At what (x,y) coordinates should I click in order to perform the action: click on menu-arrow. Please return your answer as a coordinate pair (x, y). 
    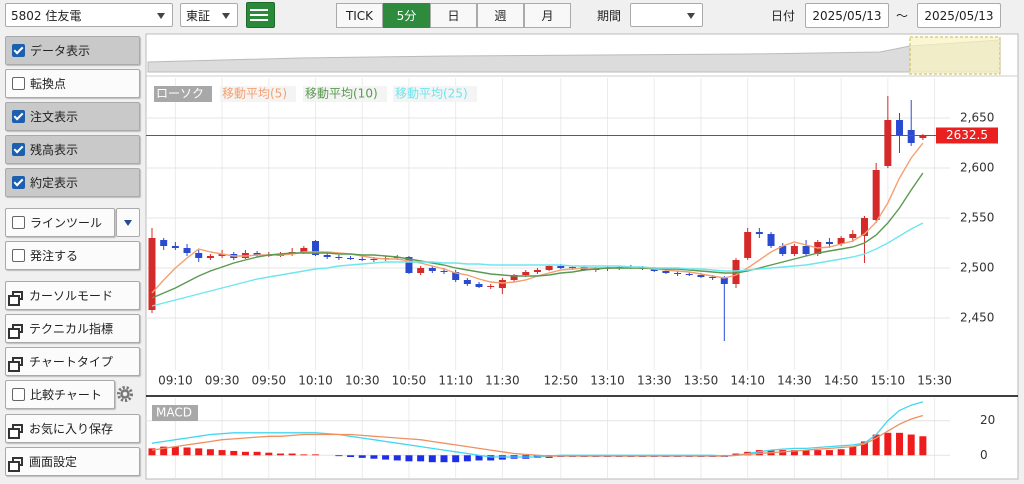
    Looking at the image, I should click on (128, 223).